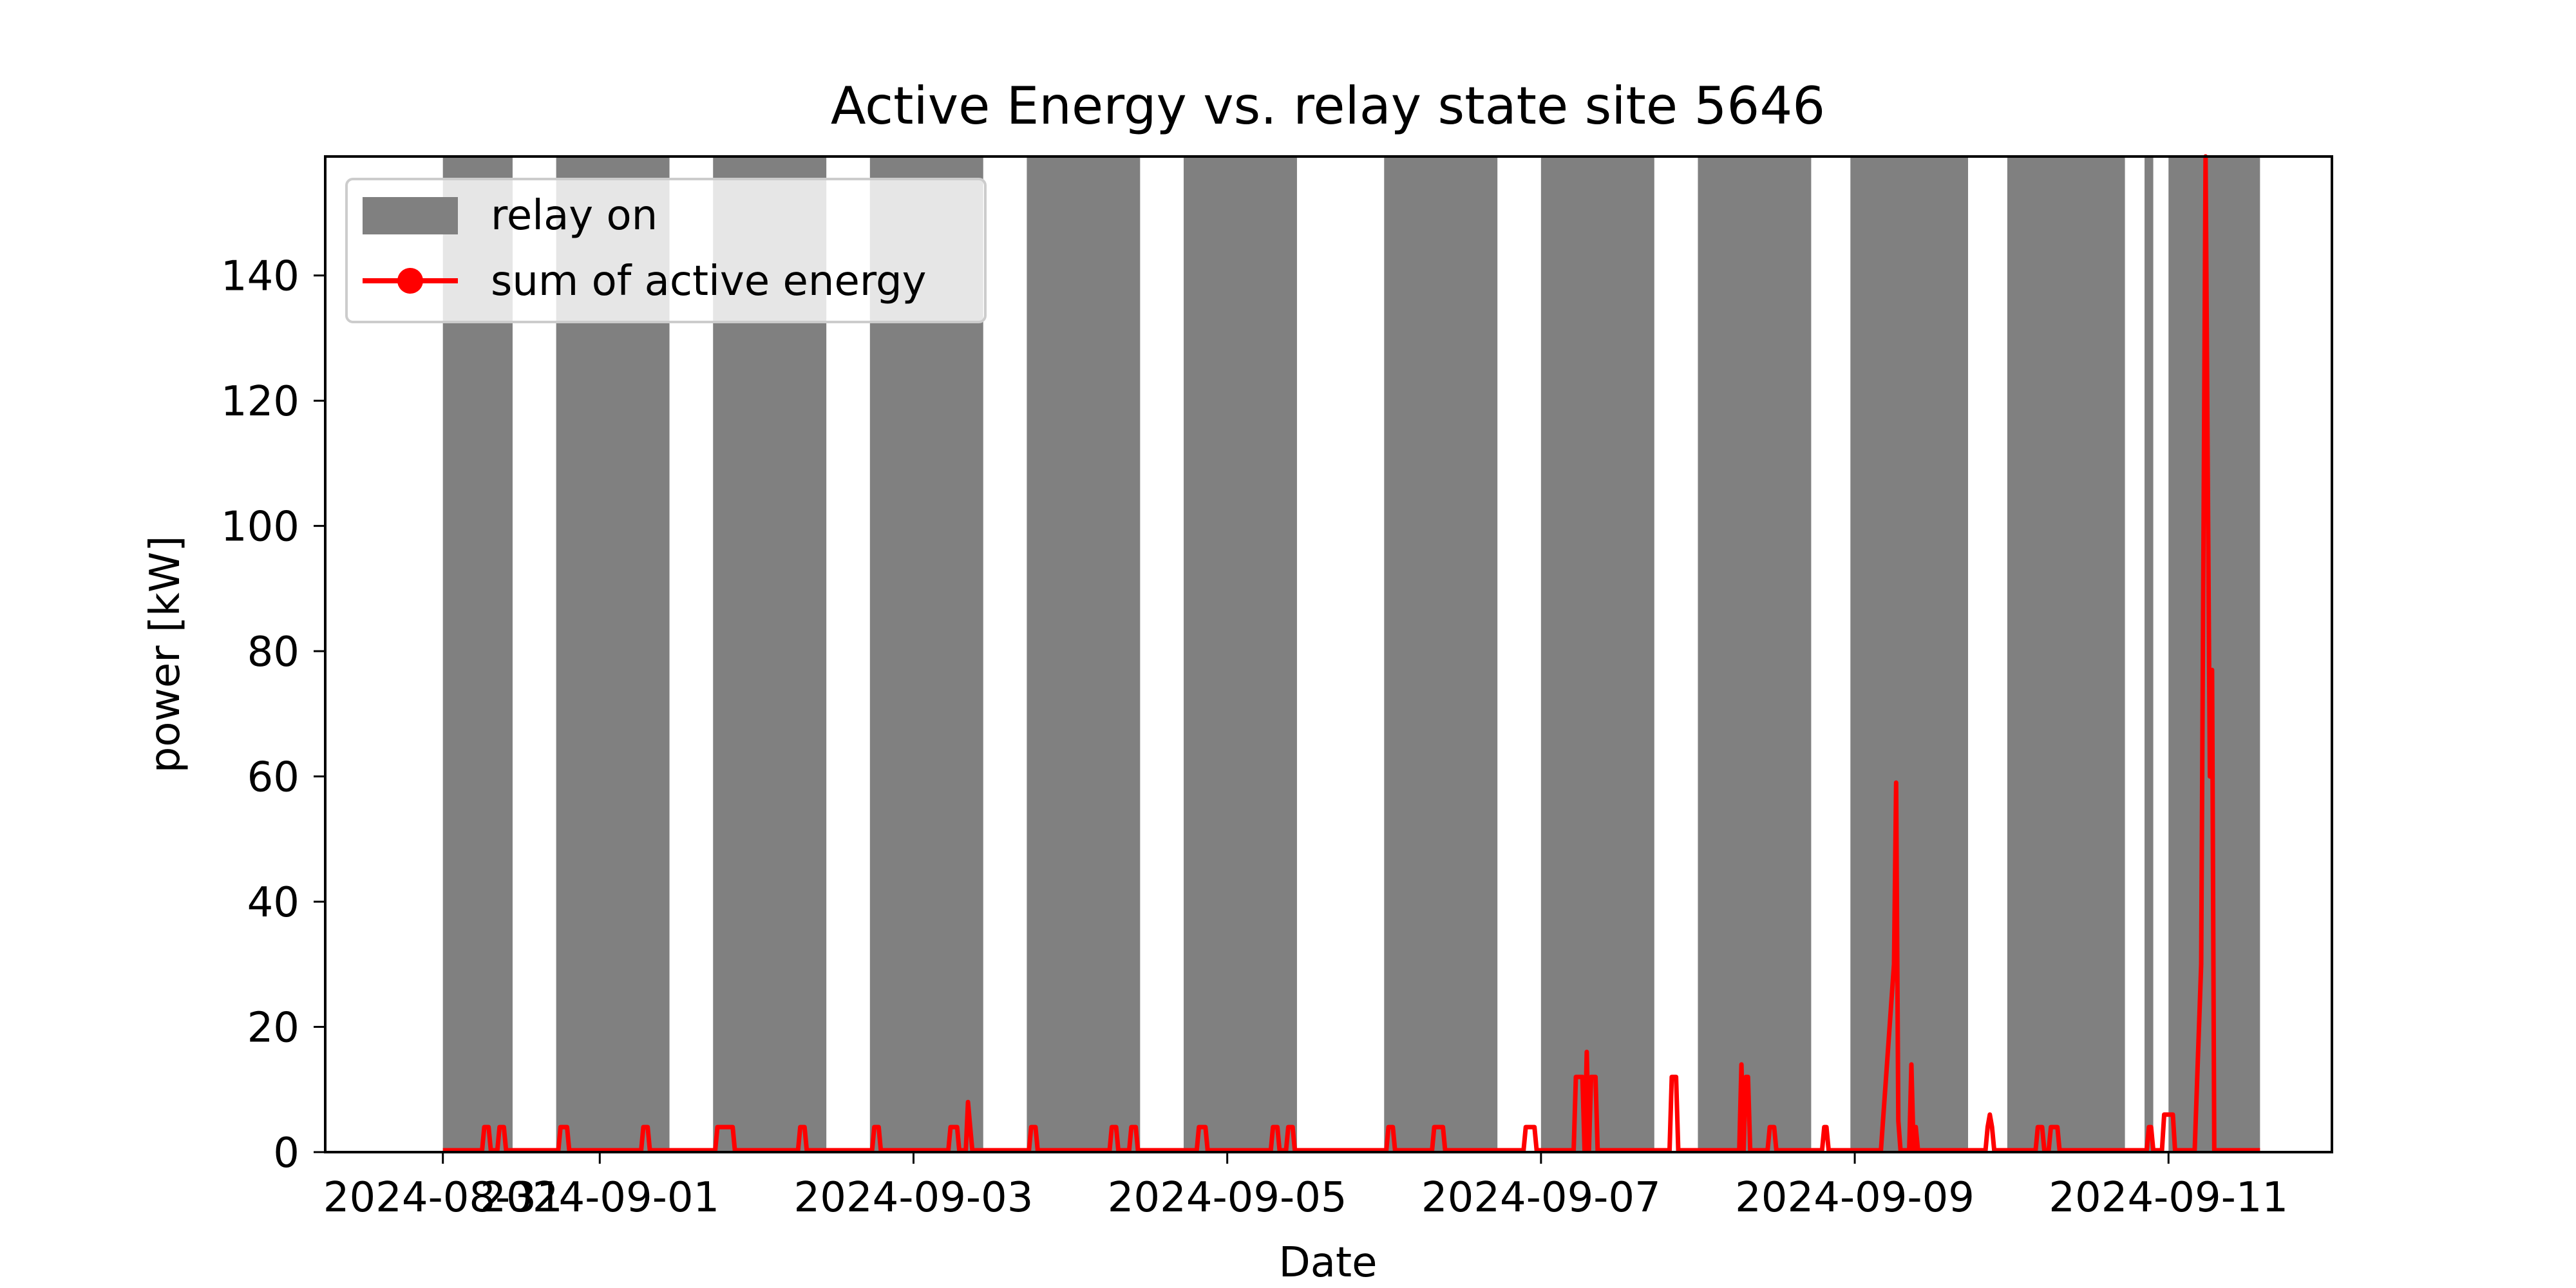 The width and height of the screenshot is (2576, 1288). Describe the element at coordinates (443, 1198) in the screenshot. I see `x-tick-label: 2024-08-31` at that location.